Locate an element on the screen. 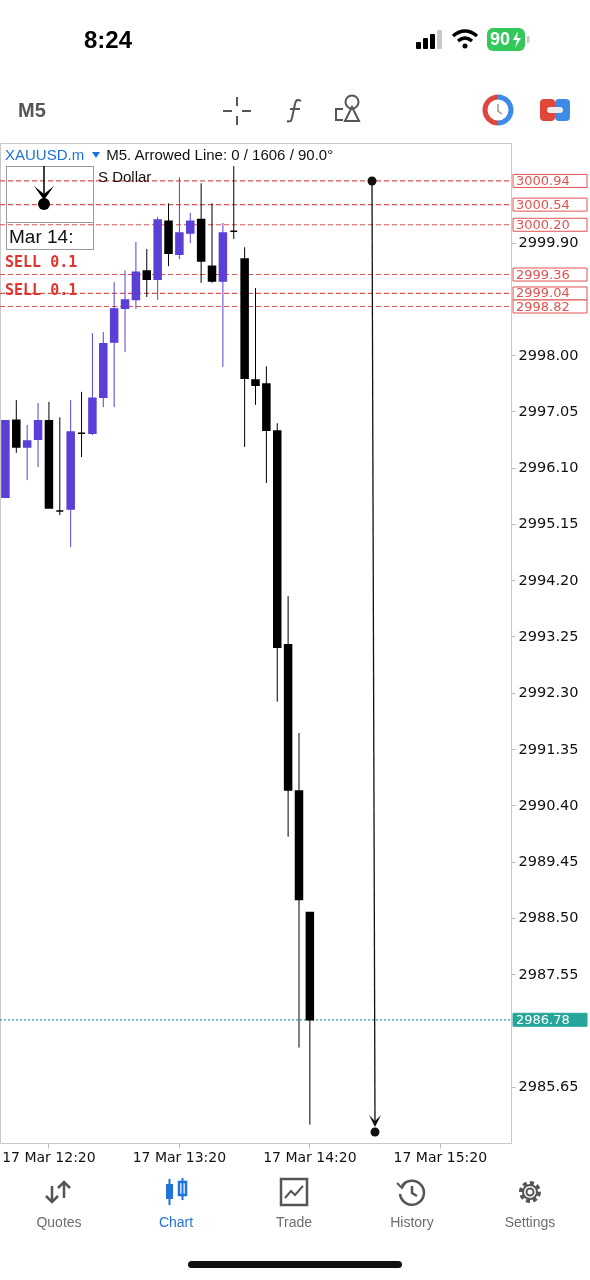  y-tick-label: 2994.20 is located at coordinates (548, 579).